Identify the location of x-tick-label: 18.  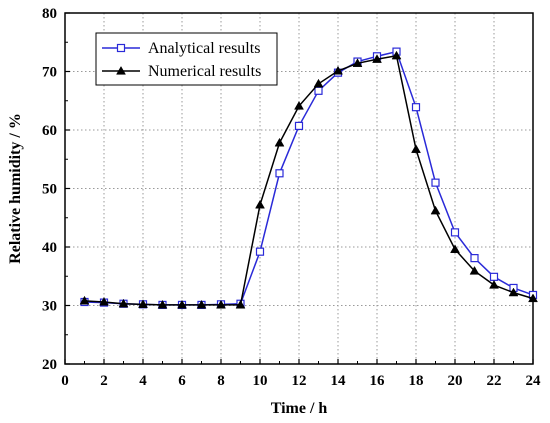
(416, 381).